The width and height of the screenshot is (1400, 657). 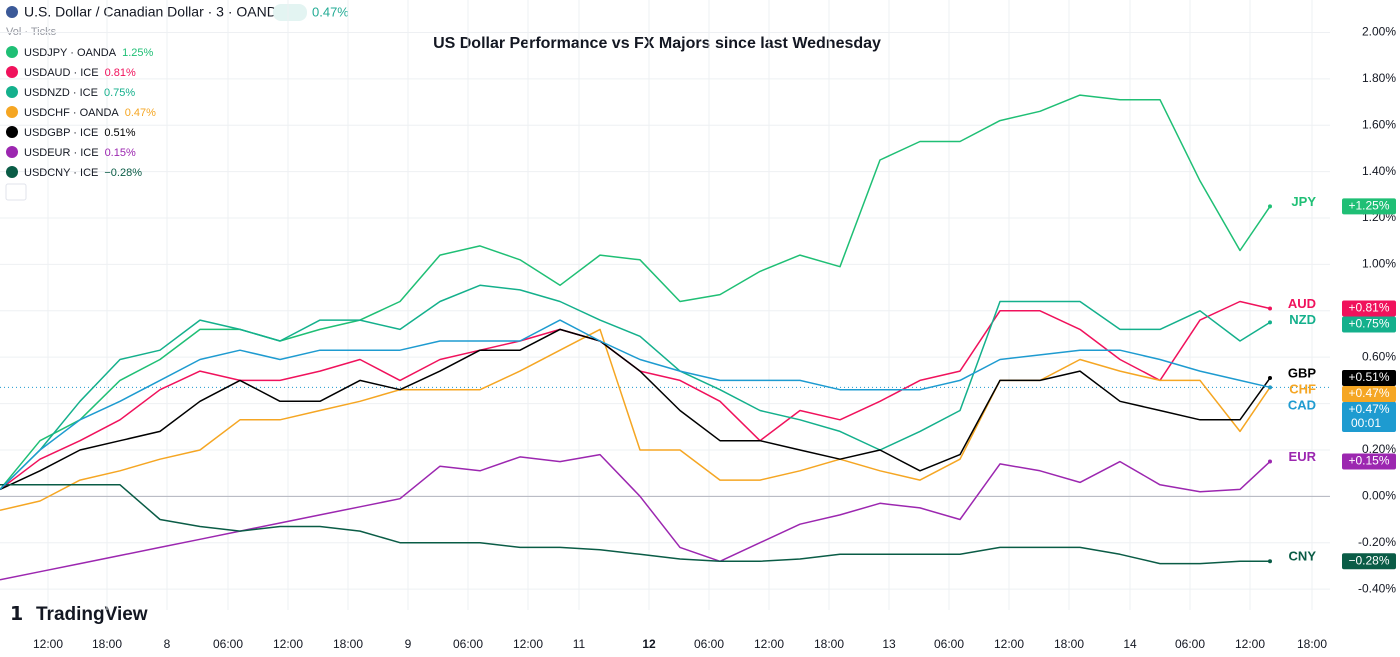 What do you see at coordinates (1379, 124) in the screenshot?
I see `y-tick-label: 1.60%` at bounding box center [1379, 124].